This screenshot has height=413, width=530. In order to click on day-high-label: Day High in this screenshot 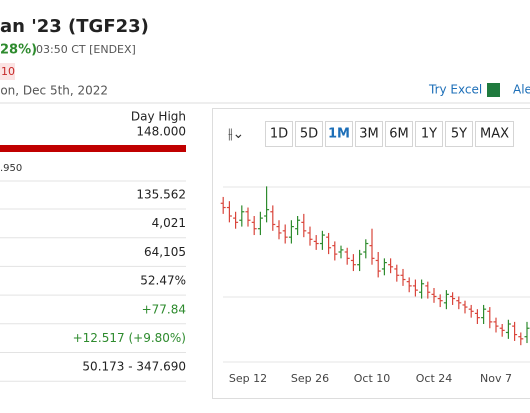, I will do `click(158, 117)`.